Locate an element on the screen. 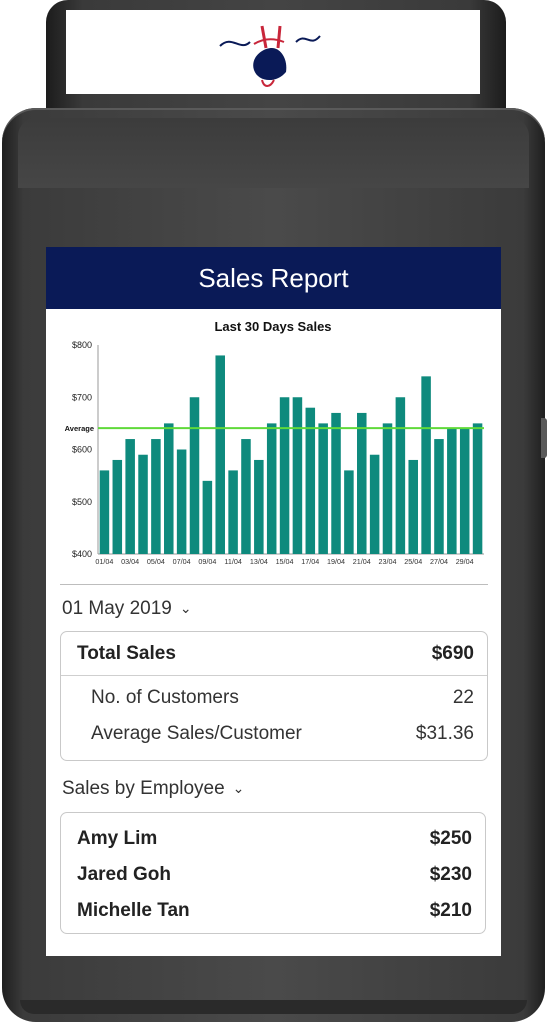 The image size is (547, 1024). employee-name: Jared Goh is located at coordinates (124, 874).